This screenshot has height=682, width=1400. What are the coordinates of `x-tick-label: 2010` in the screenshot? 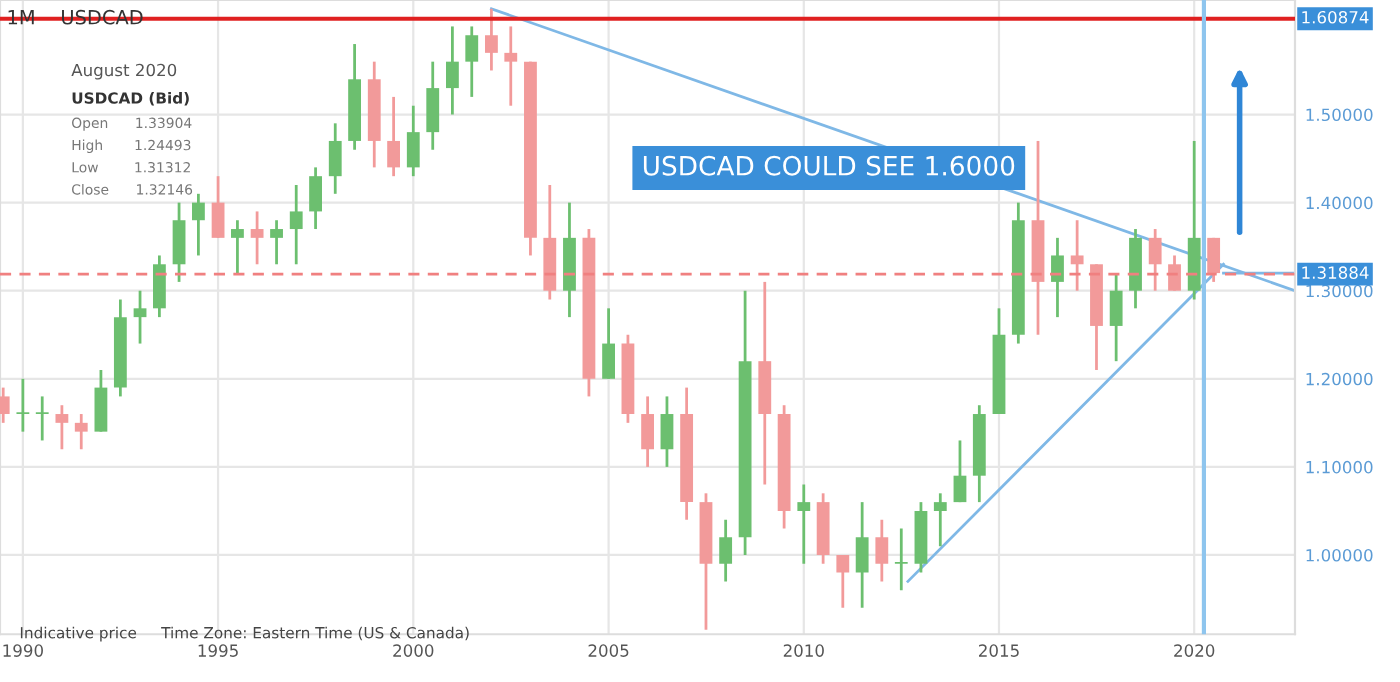 It's located at (803, 650).